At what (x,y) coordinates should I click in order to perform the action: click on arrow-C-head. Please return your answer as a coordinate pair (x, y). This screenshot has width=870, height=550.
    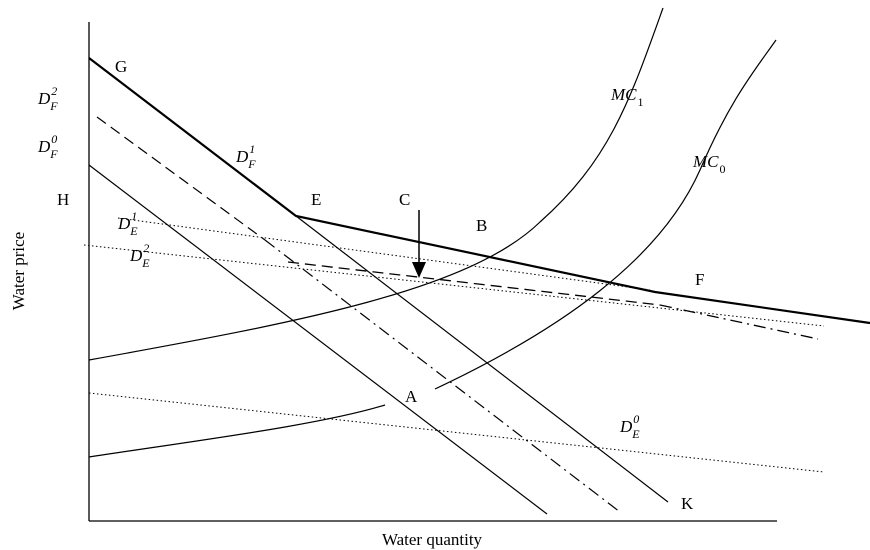
    Looking at the image, I should click on (419, 270).